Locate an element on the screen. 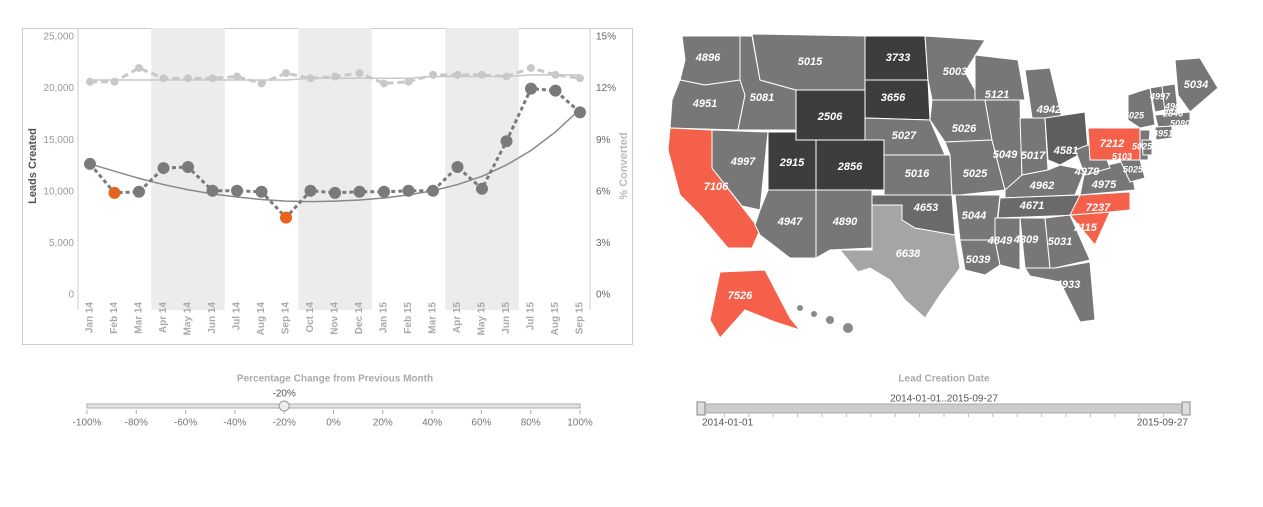 This screenshot has height=507, width=1263. x-tick-label: Mar 14 is located at coordinates (139, 318).